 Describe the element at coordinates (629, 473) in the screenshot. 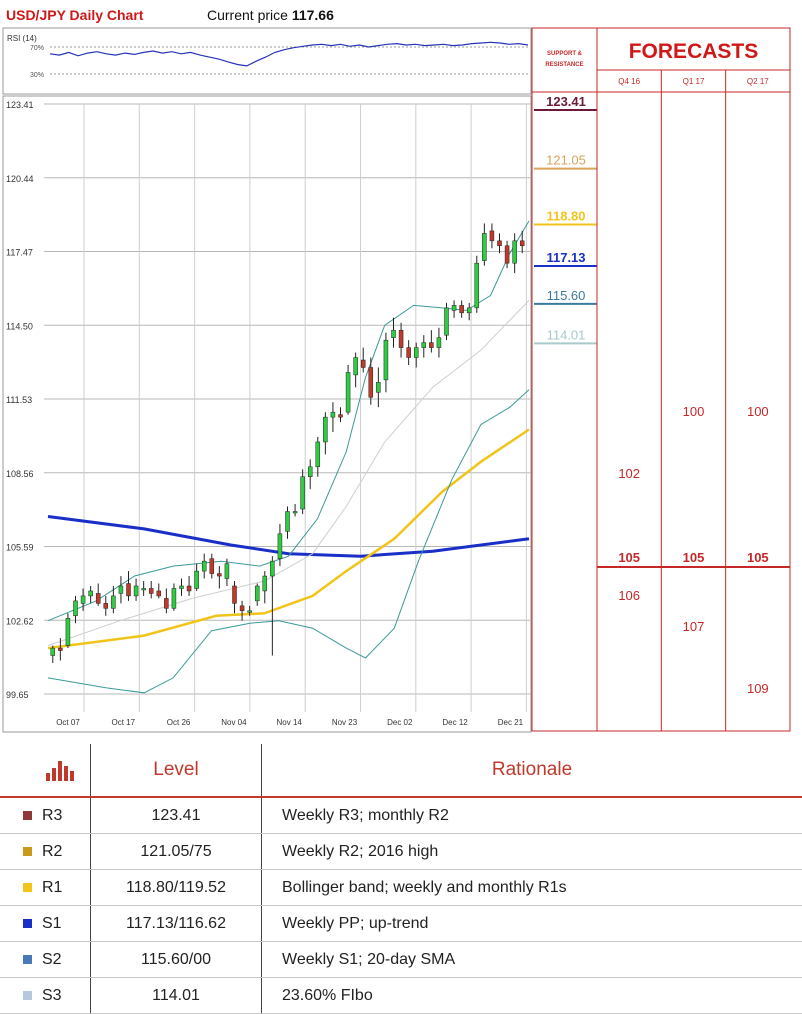

I see `forecast-low-label: 102` at that location.